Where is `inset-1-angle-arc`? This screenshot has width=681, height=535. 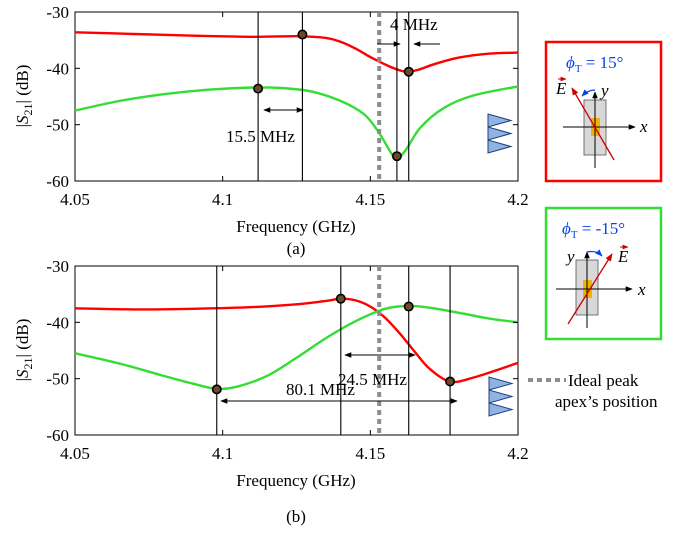
inset-1-angle-arc is located at coordinates (588, 93).